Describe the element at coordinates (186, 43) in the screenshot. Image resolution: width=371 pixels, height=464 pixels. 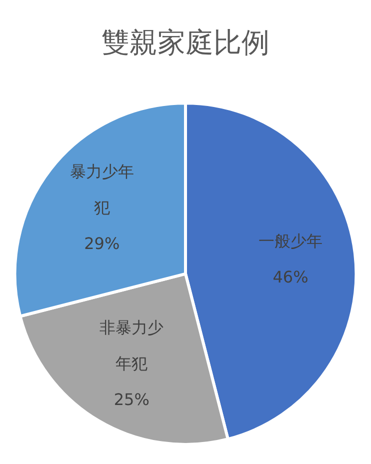
I see `chart-title: 雙親家庭比例` at that location.